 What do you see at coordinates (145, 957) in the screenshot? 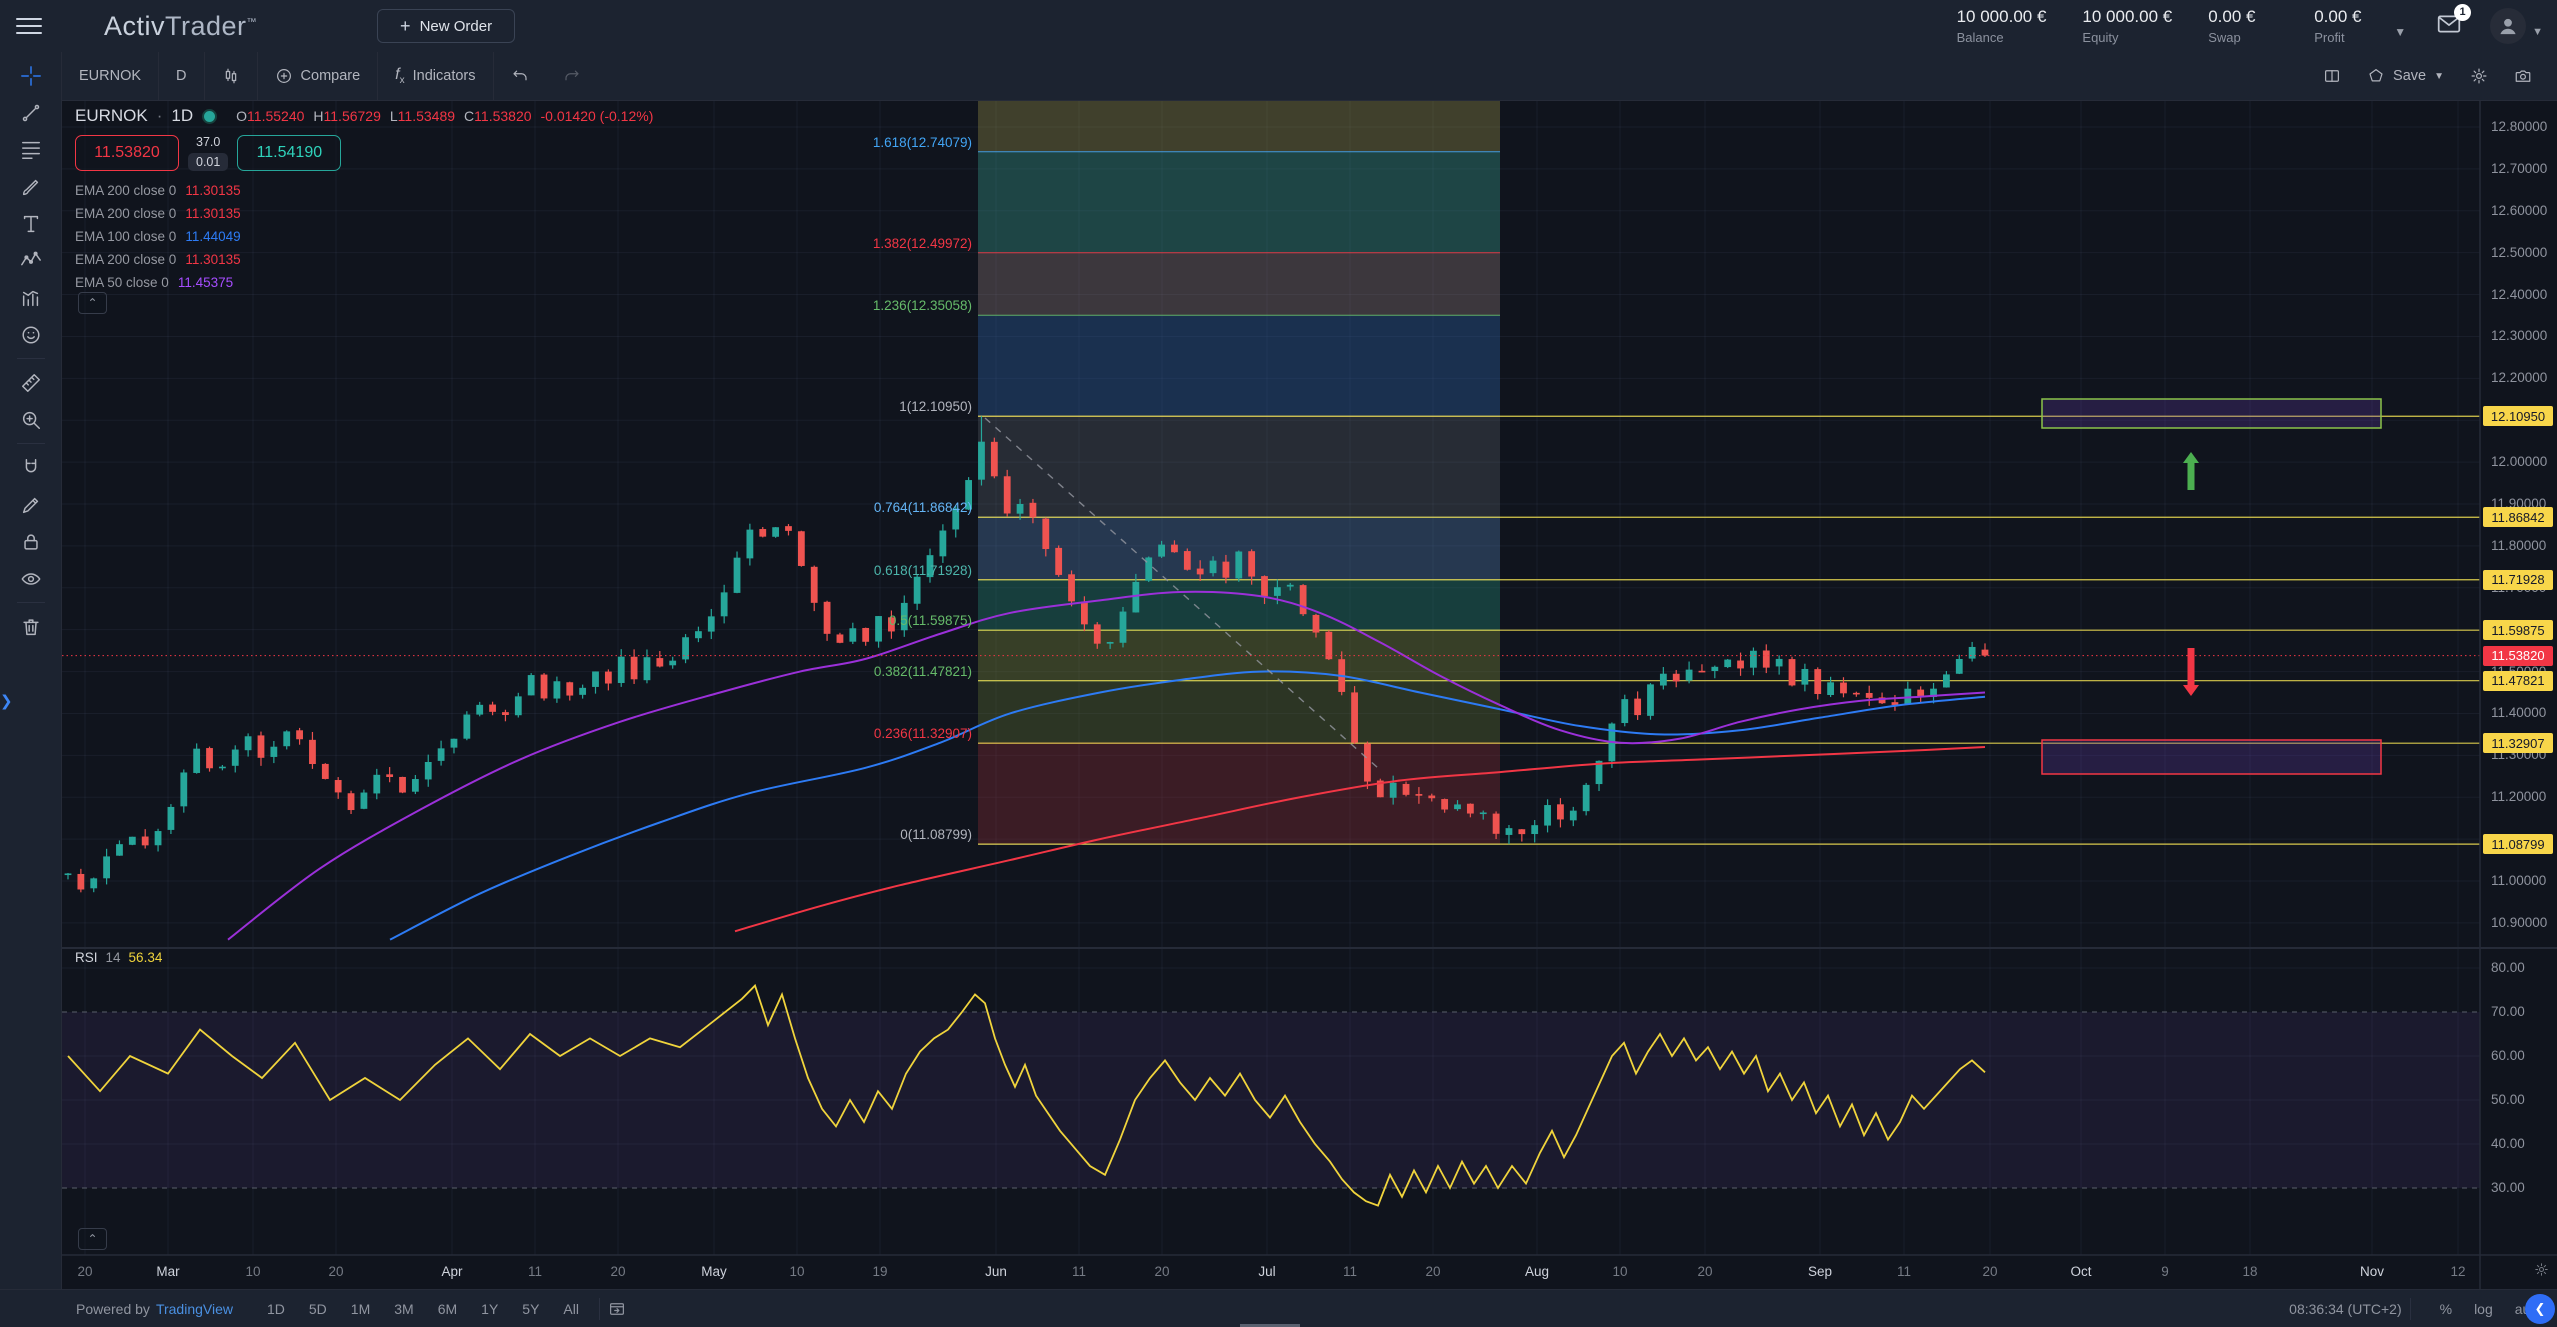
I see `rsi-value: 56.34` at bounding box center [145, 957].